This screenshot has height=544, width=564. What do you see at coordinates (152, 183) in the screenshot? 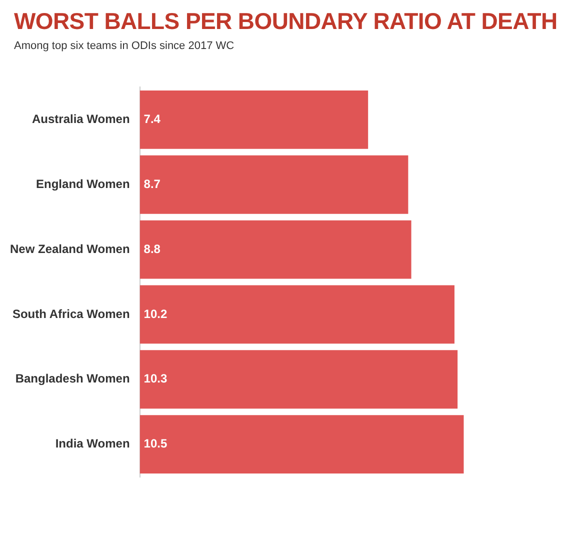
I see `data-label: 8.7` at bounding box center [152, 183].